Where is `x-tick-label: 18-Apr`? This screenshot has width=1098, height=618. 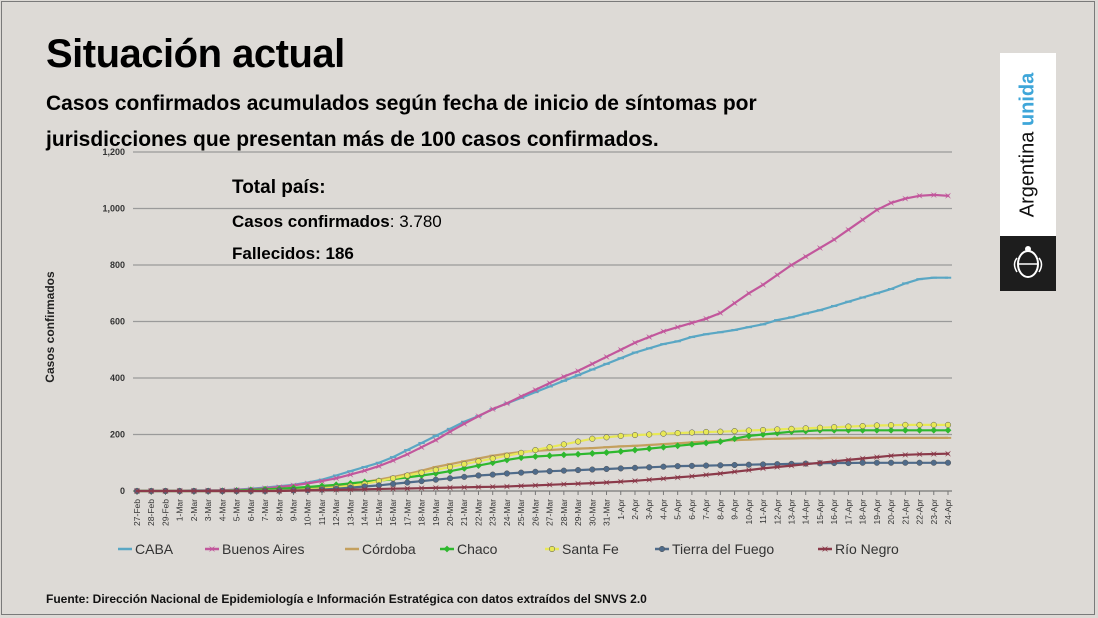
x-tick-label: 18-Apr is located at coordinates (863, 512).